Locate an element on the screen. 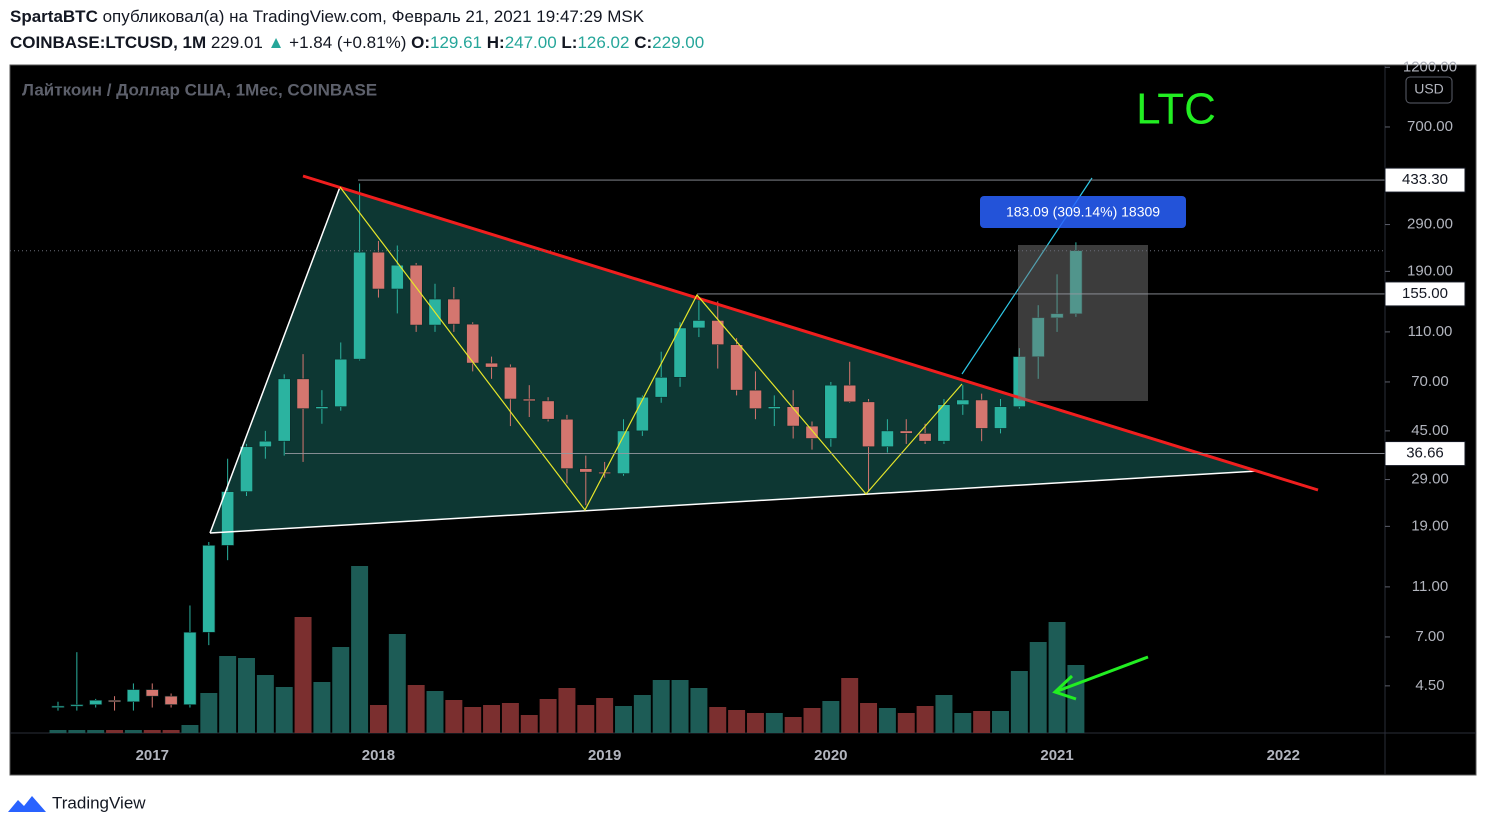 The width and height of the screenshot is (1486, 831). chart-title: Лайткоин / Доллар США, 1Мес, COINBASE is located at coordinates (199, 89).